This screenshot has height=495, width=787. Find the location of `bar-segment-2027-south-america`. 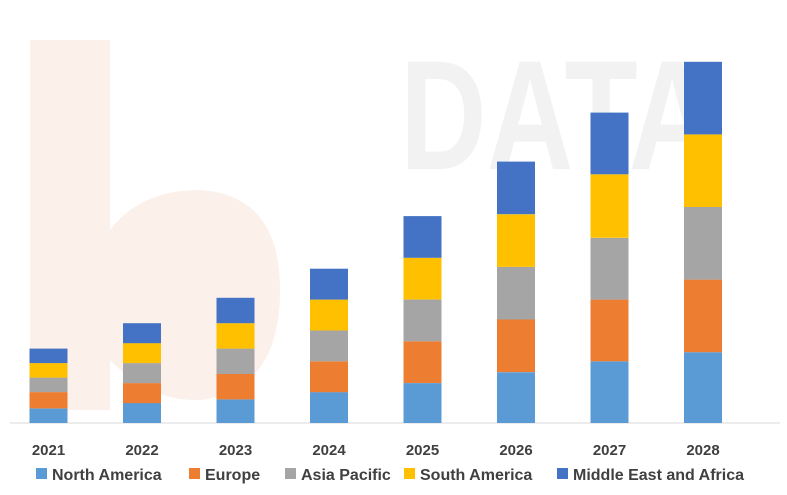

bar-segment-2027-south-america is located at coordinates (609, 206).